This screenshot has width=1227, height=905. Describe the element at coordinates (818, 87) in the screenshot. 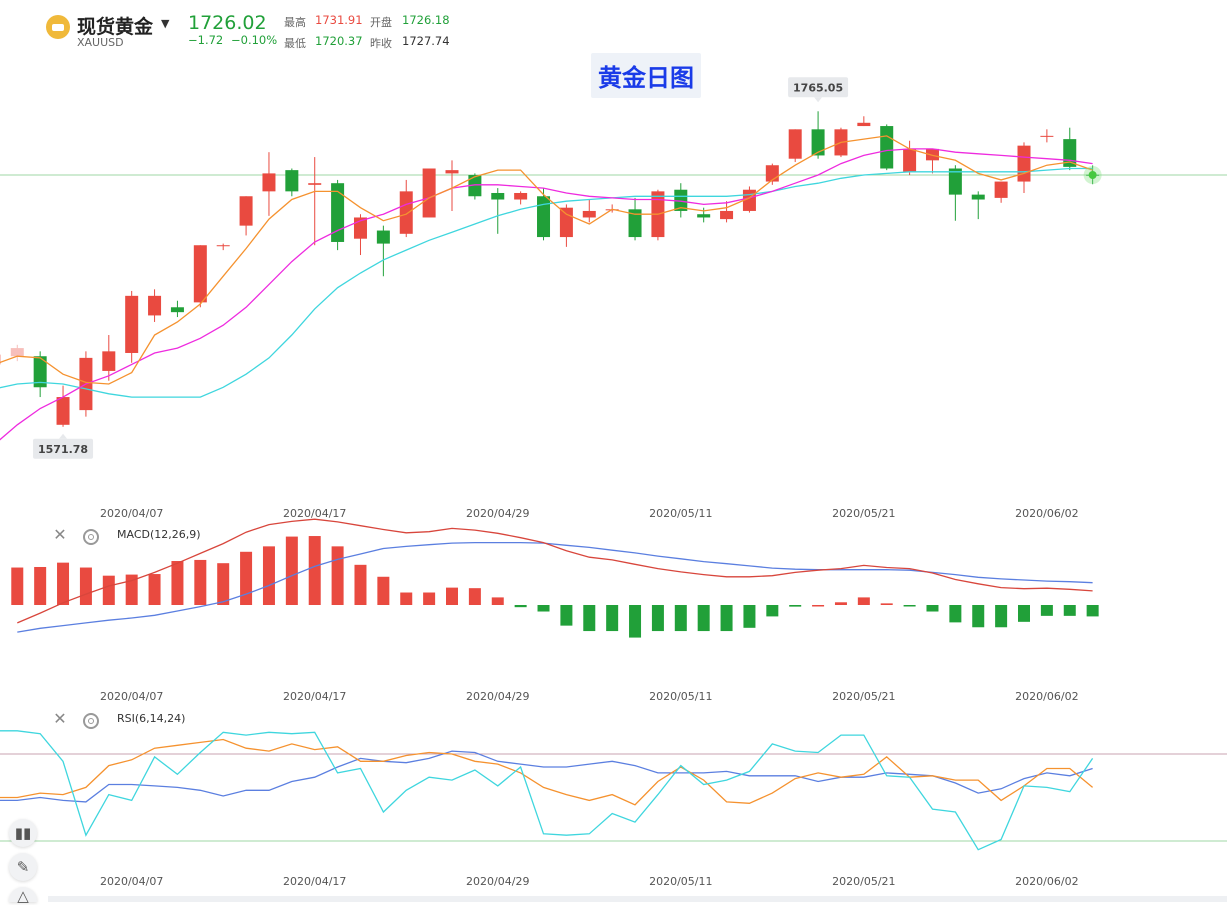

I see `annotation-text: 1765.05` at that location.